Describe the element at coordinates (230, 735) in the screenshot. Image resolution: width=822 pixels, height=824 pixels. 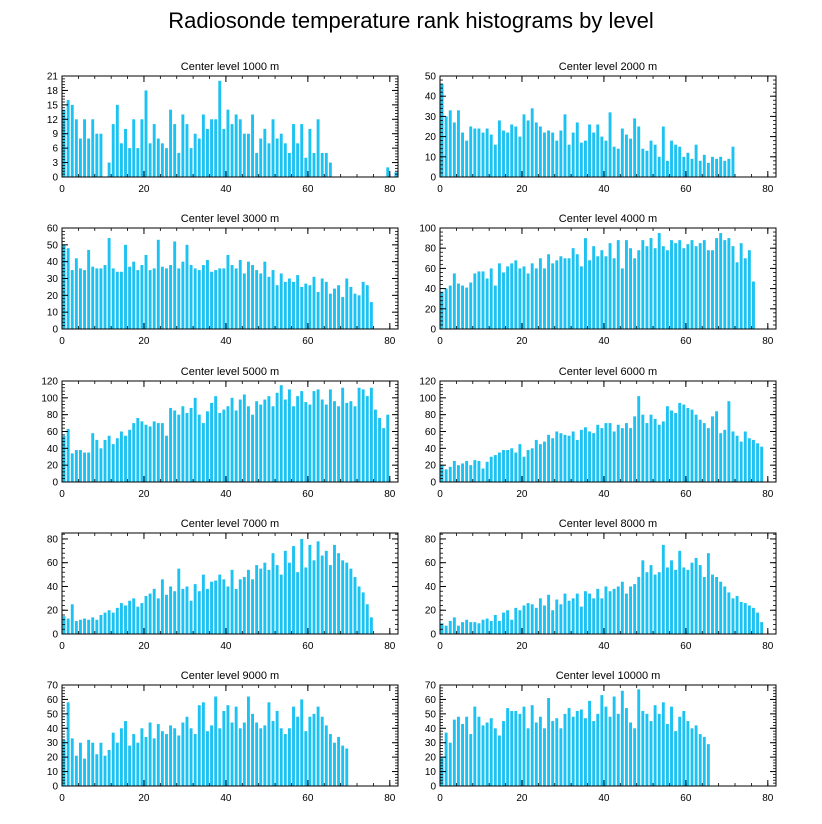
I see `plot-frame` at that location.